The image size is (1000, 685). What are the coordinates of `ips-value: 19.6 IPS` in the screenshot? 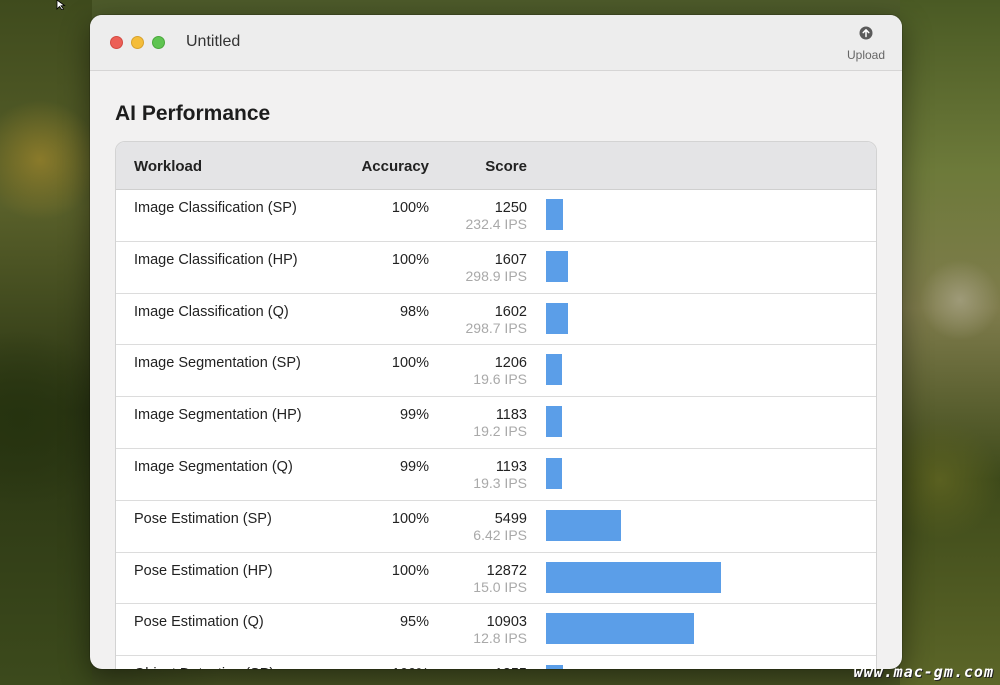 It's located at (500, 379).